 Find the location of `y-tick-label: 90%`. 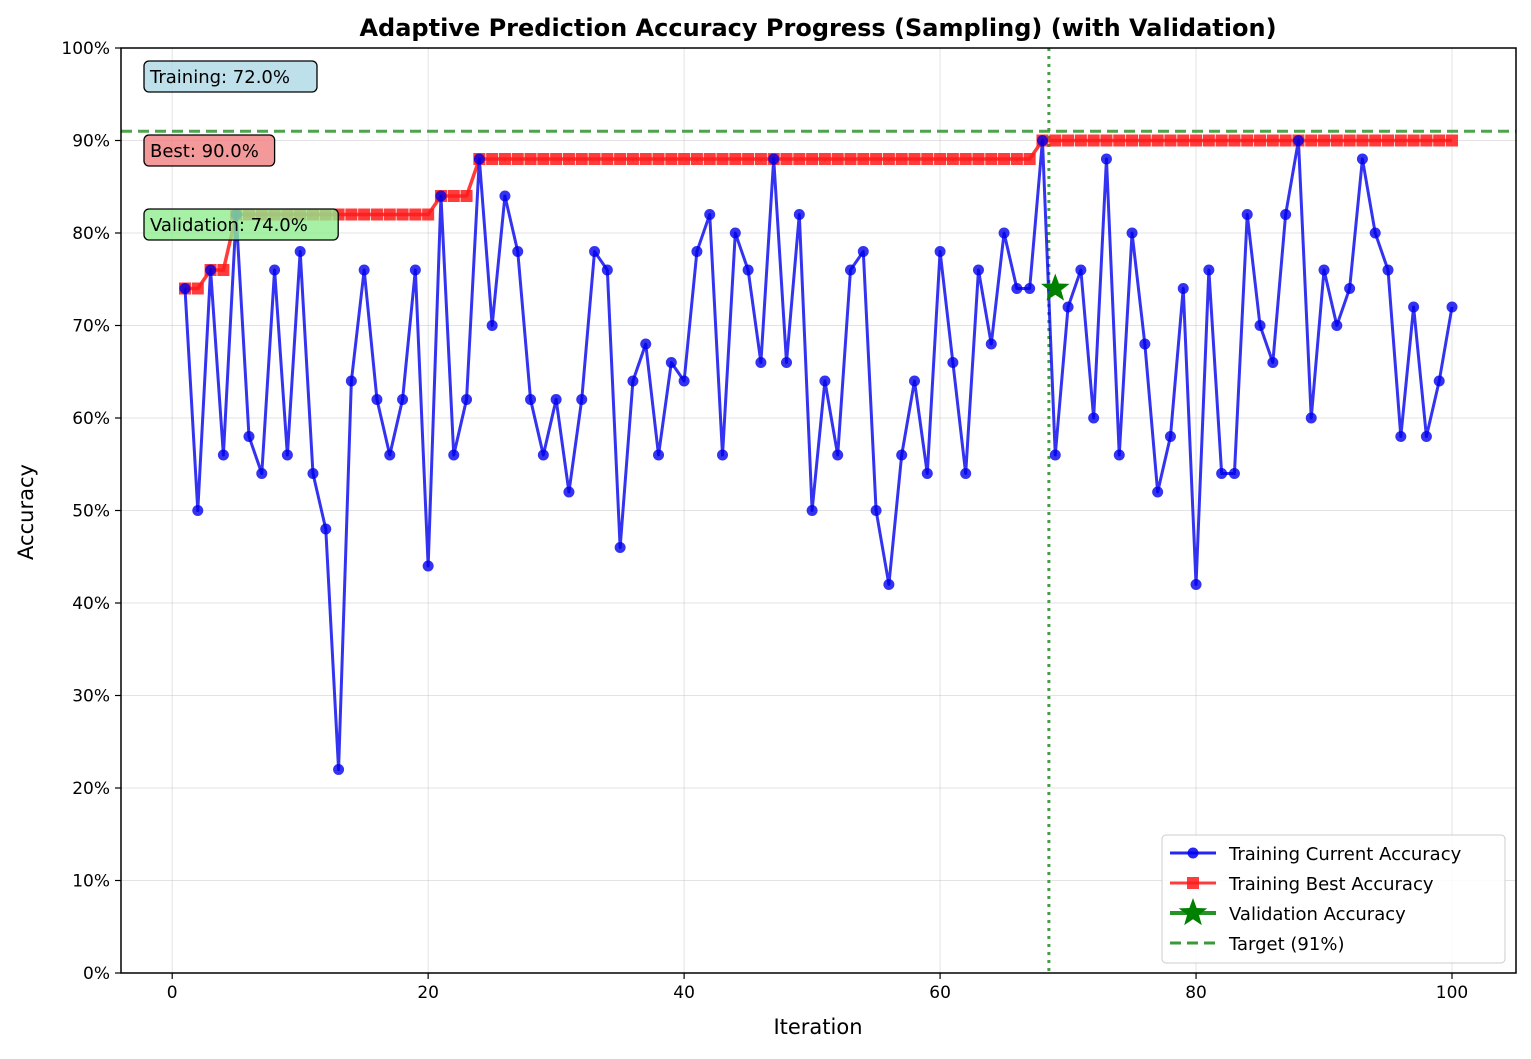

y-tick-label: 90% is located at coordinates (91, 142).